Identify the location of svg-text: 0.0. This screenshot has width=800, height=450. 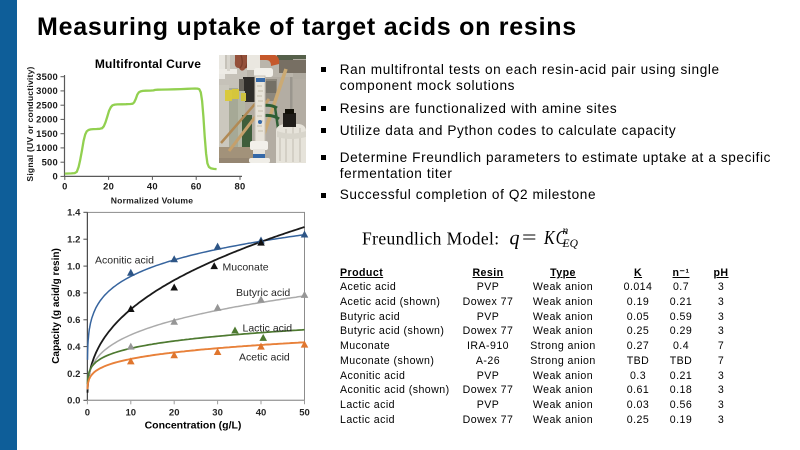
(73, 401).